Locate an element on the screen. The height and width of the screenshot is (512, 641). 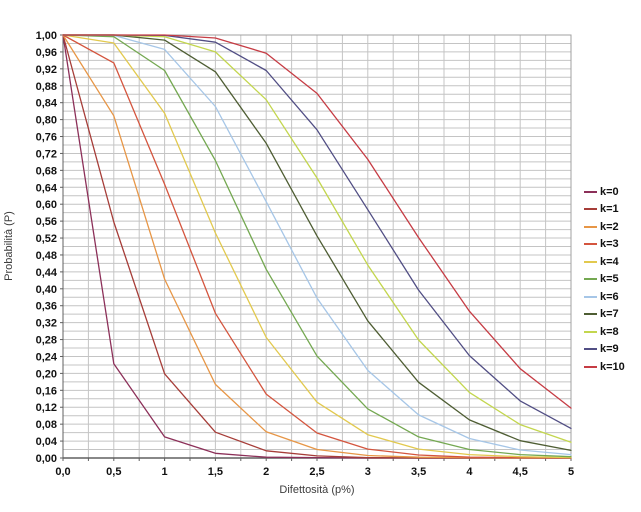
y-tick-label: 0,92 is located at coordinates (46, 70).